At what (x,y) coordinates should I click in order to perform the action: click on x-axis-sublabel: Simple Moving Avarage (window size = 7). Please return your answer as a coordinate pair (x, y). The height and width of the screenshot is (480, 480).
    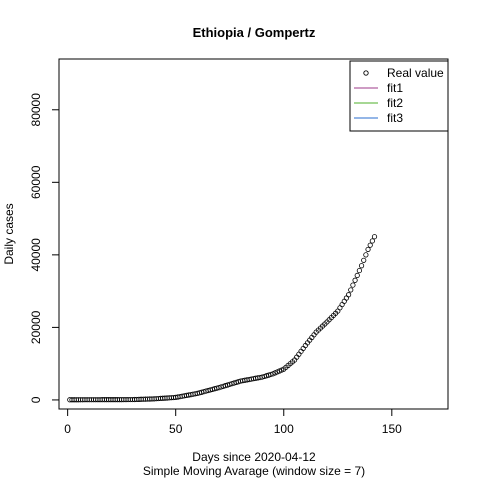
    Looking at the image, I should click on (254, 471).